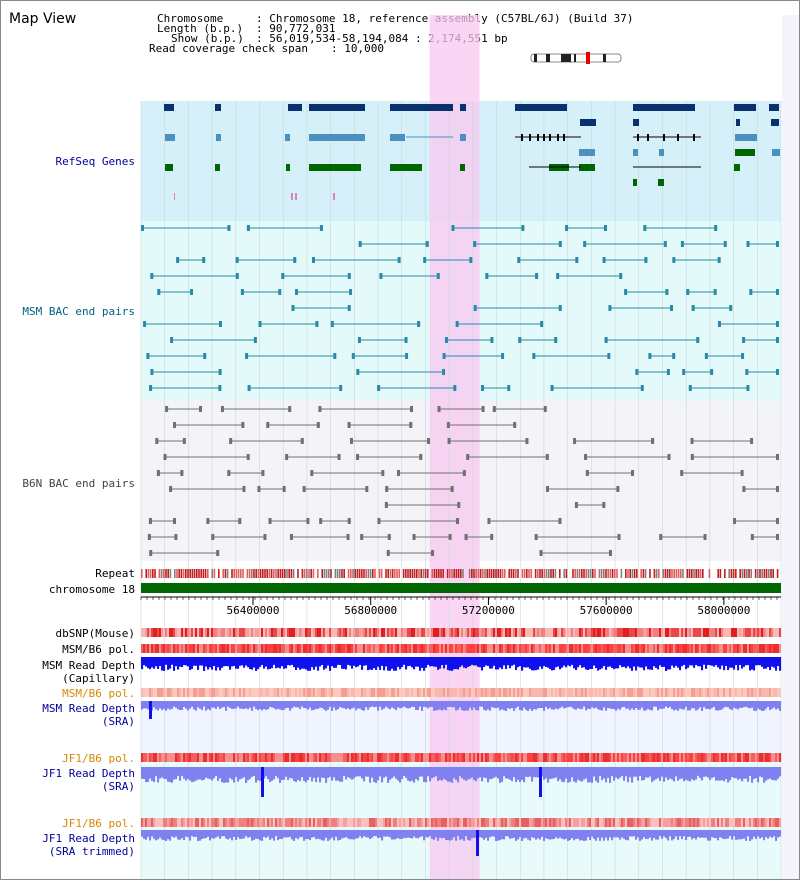 The image size is (800, 880). Describe the element at coordinates (91, 589) in the screenshot. I see `track-label-chromosome: chromosome 18` at that location.